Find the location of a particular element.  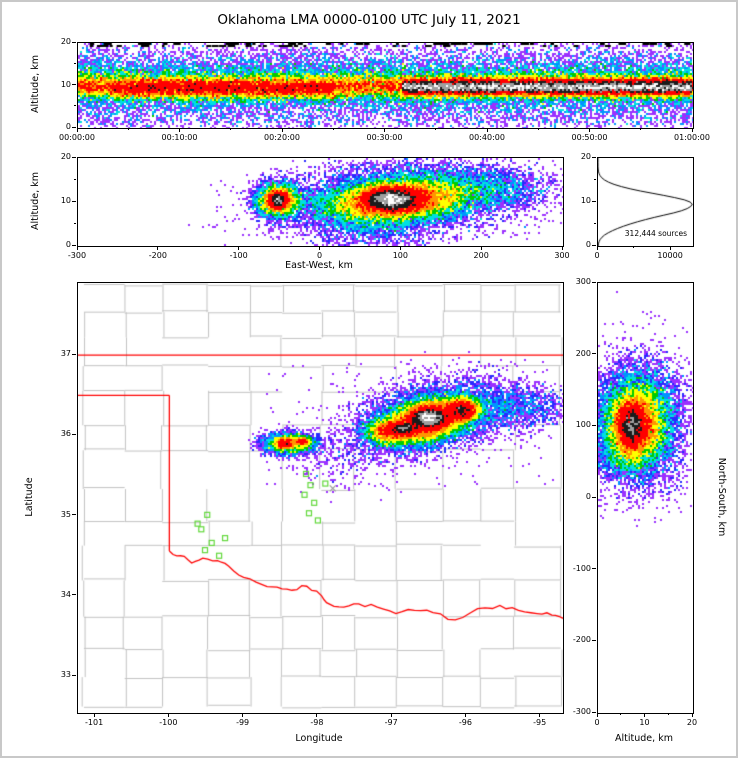

tick-label: -300 is located at coordinates (581, 711).